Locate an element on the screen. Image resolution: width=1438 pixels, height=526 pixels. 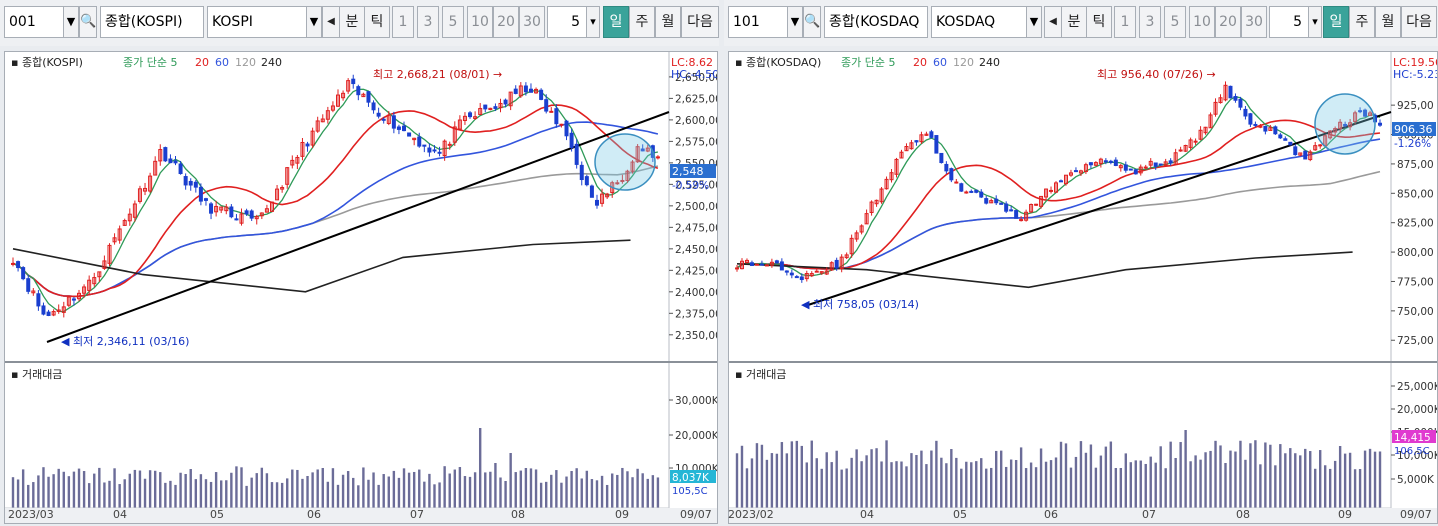
index-name-field: 종합(KOSPI) is located at coordinates (152, 22).